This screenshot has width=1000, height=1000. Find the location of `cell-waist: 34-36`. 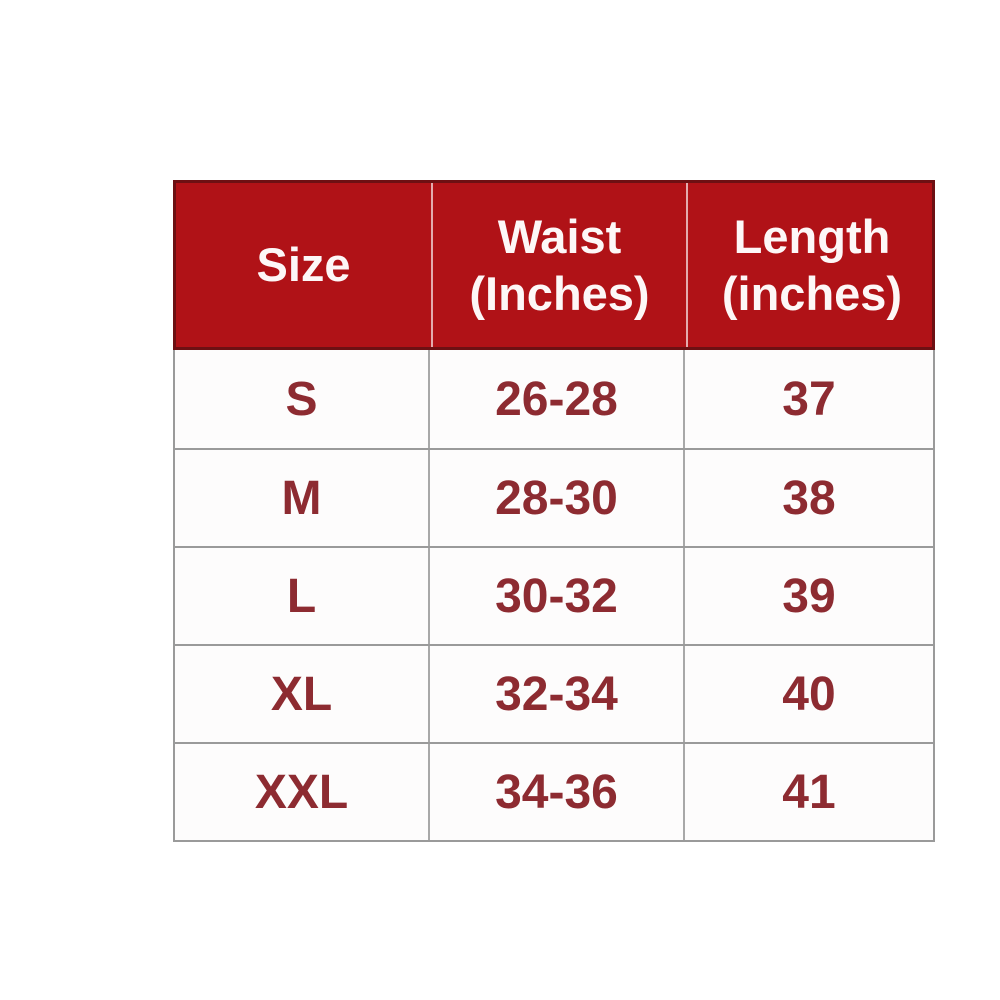

cell-waist: 34-36 is located at coordinates (557, 792).